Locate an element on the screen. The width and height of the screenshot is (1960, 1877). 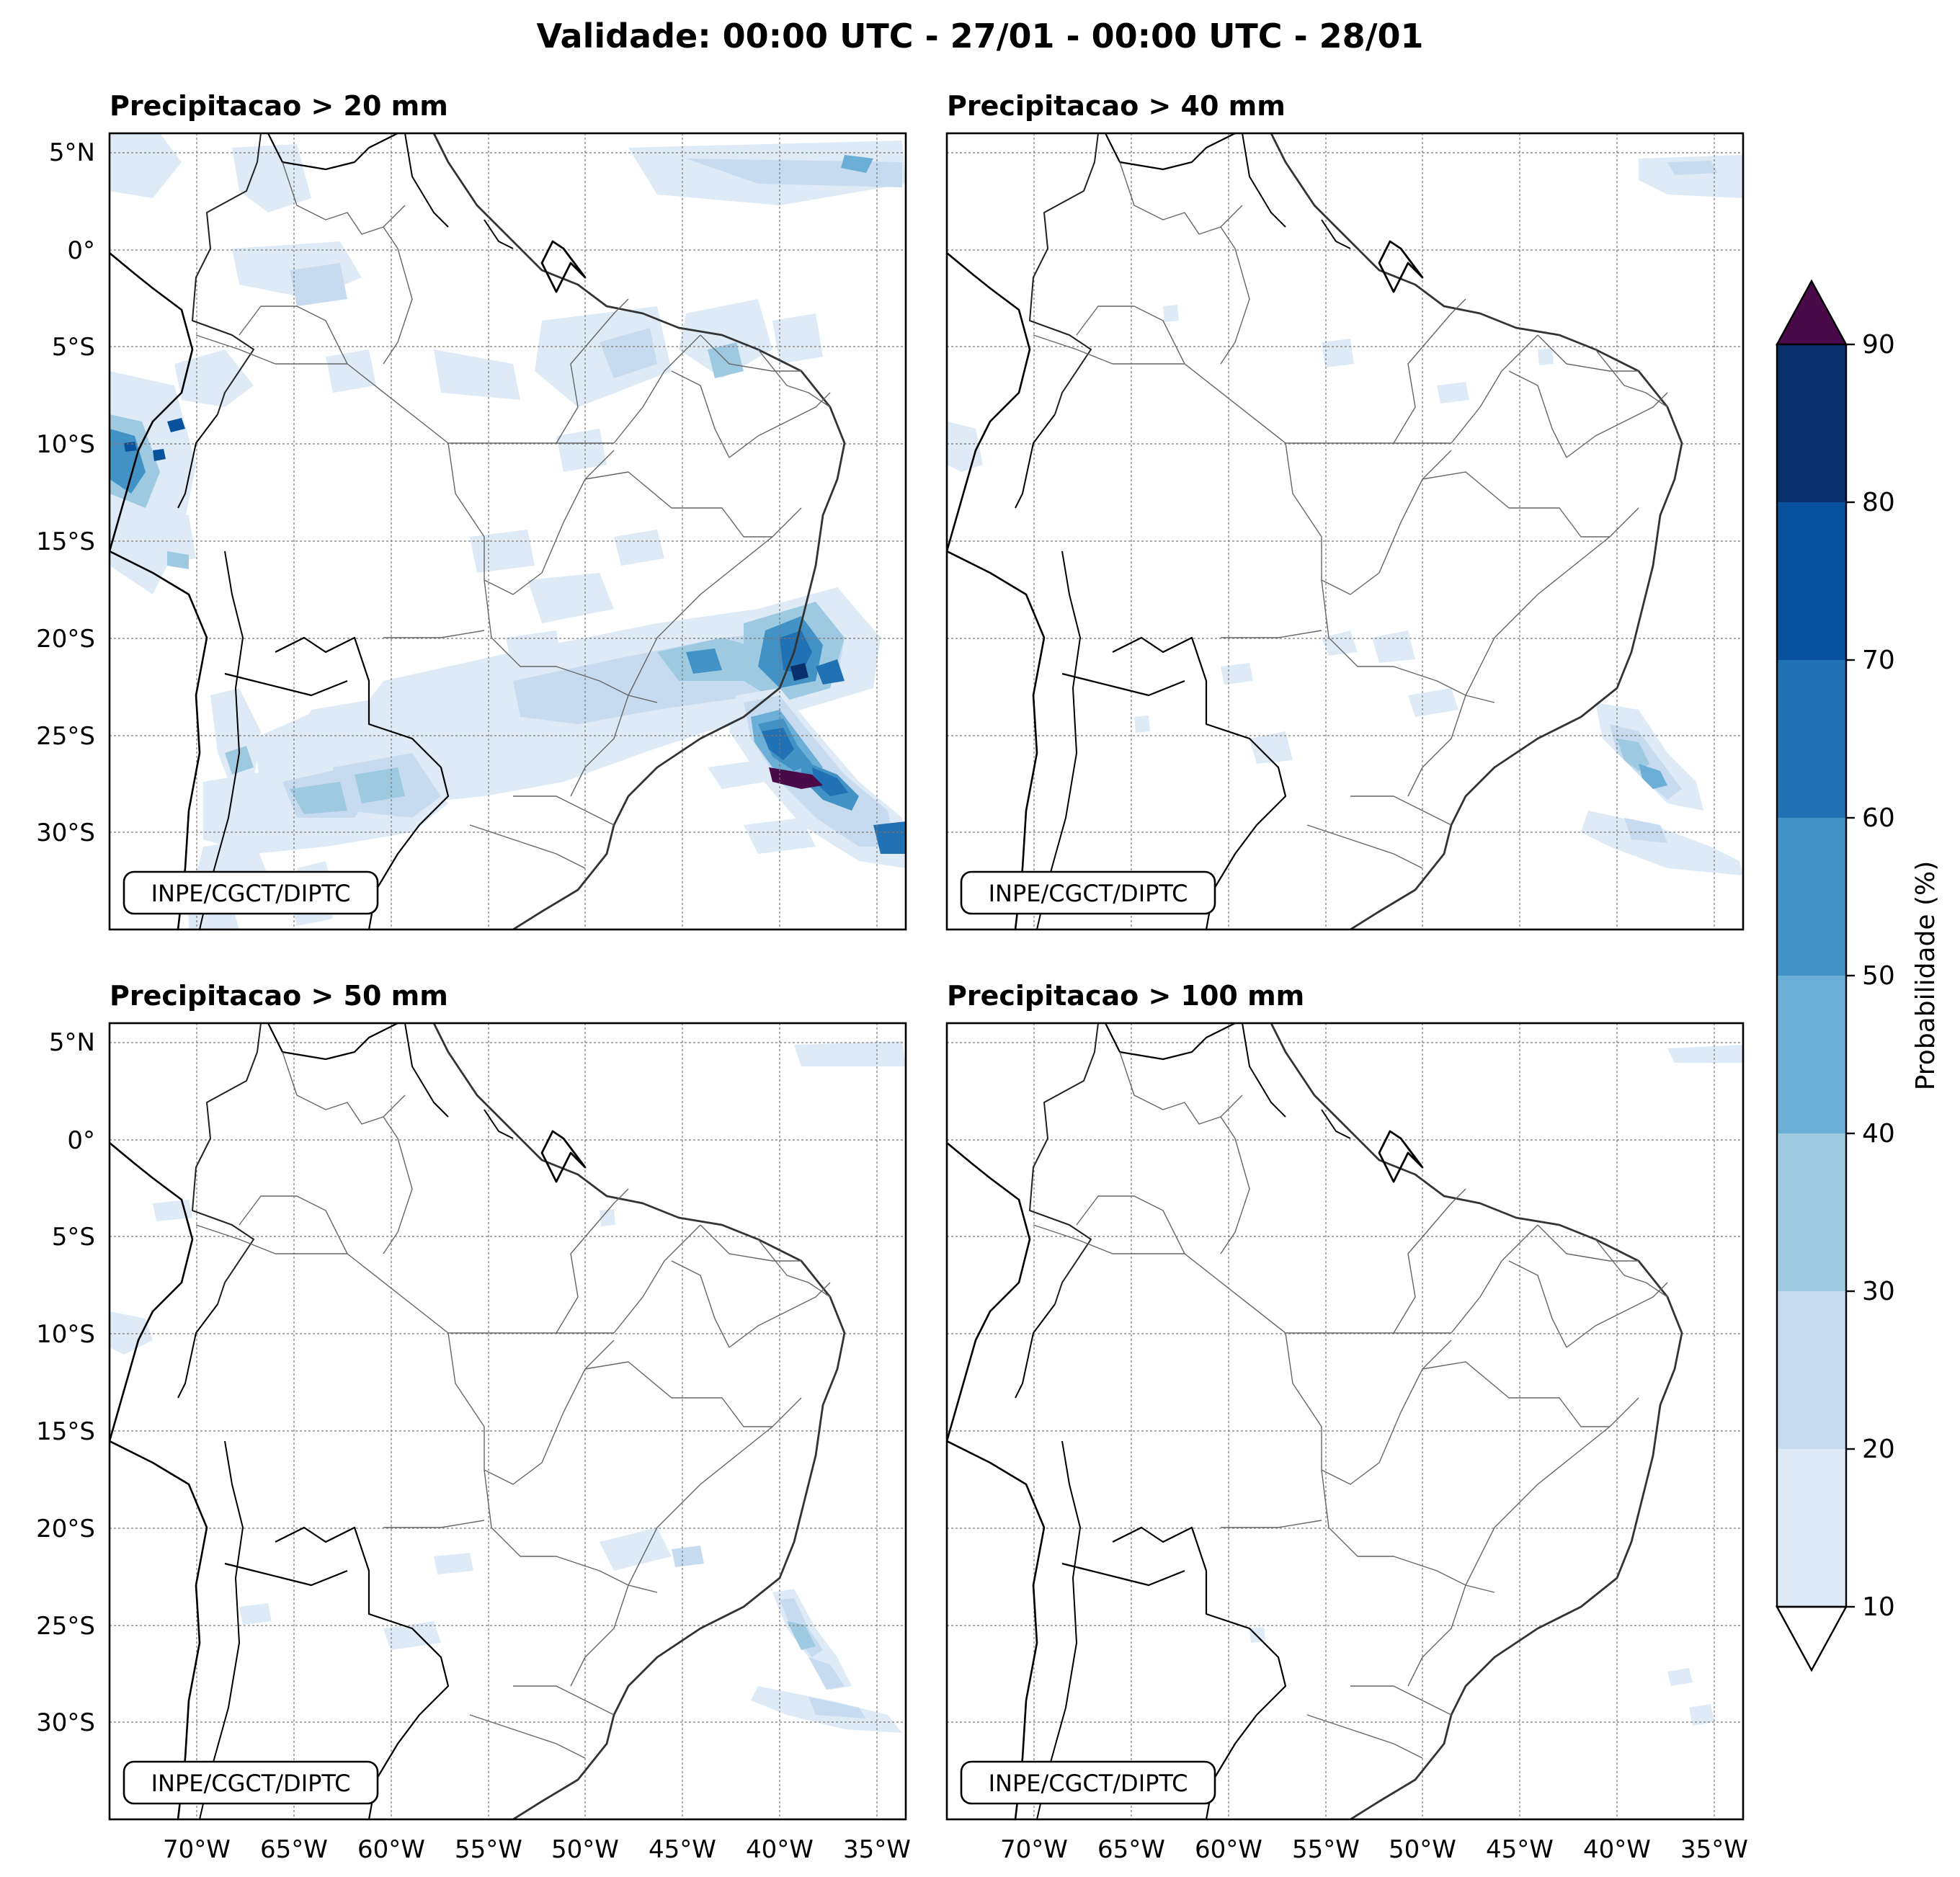
colorbar-tick-label: 90 is located at coordinates (1878, 345).